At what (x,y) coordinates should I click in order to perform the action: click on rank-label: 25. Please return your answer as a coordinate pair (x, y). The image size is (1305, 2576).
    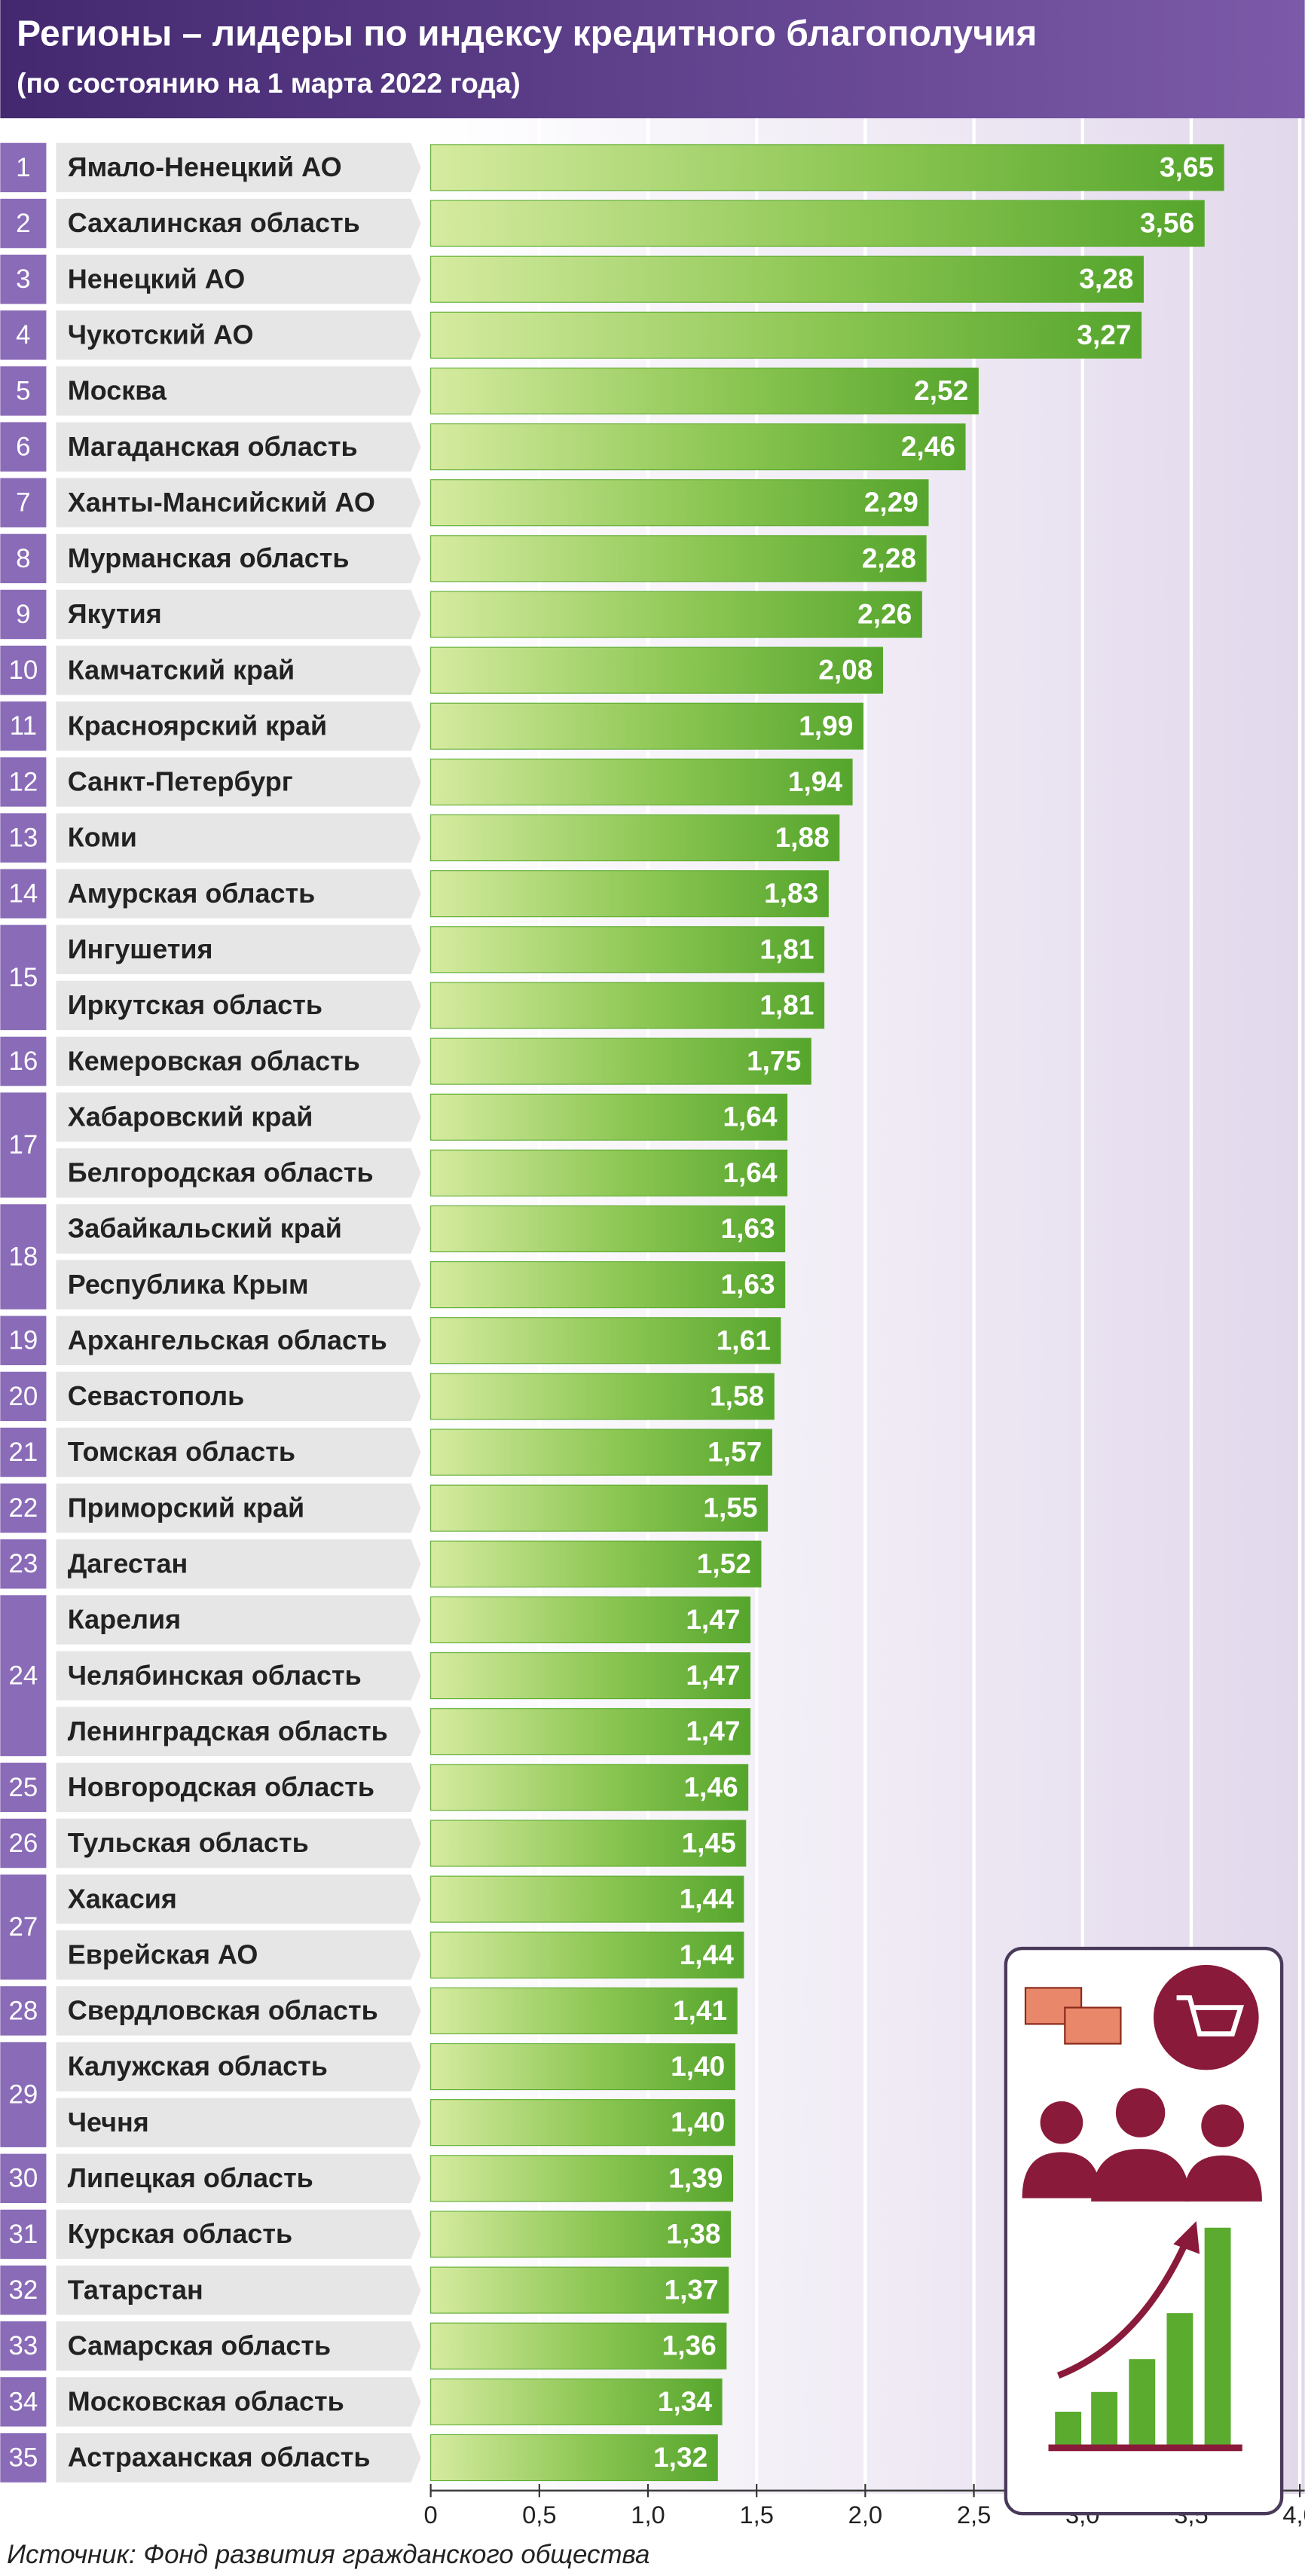
    Looking at the image, I should click on (23, 1787).